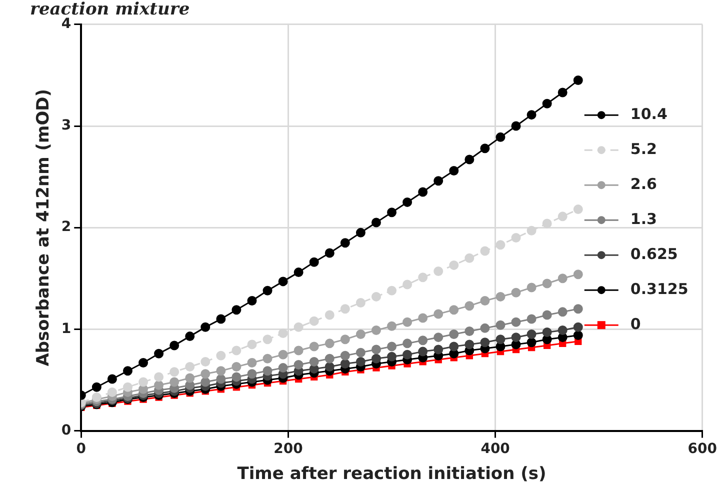 This screenshot has height=499, width=720. What do you see at coordinates (643, 149) in the screenshot?
I see `legend-label: 5.2` at bounding box center [643, 149].